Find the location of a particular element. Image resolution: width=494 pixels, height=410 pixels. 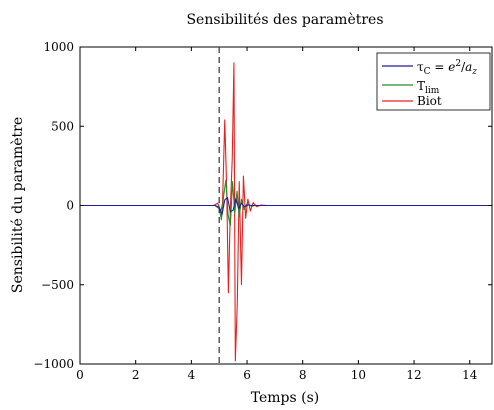

x-tick-label: 12 is located at coordinates (413, 375).